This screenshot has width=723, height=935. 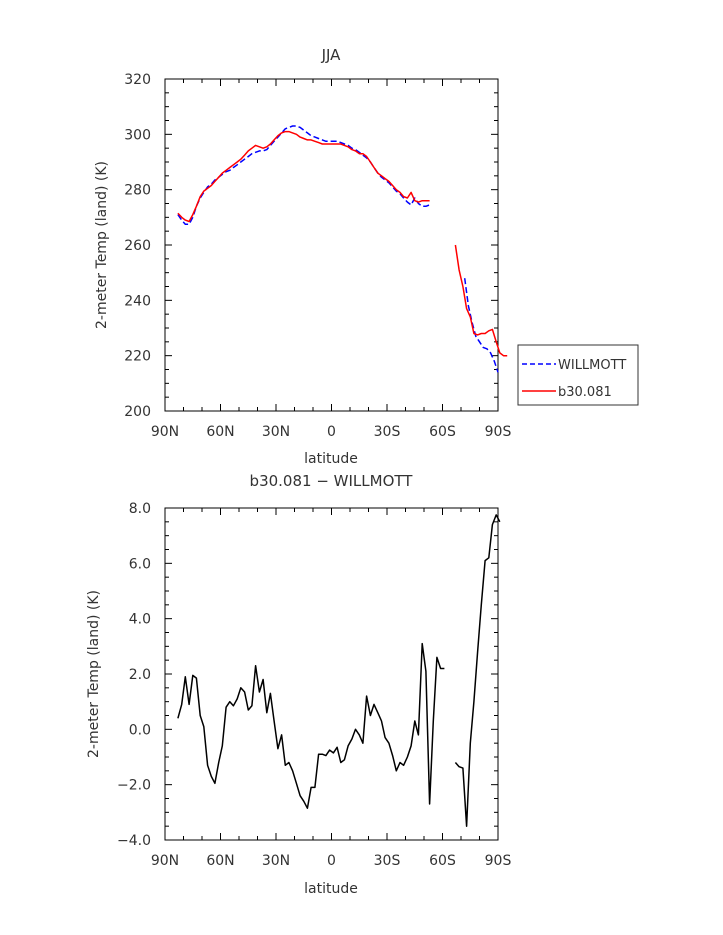 I want to click on bottom-chart-title: b30.081 − WILLMOTT, so click(x=332, y=481).